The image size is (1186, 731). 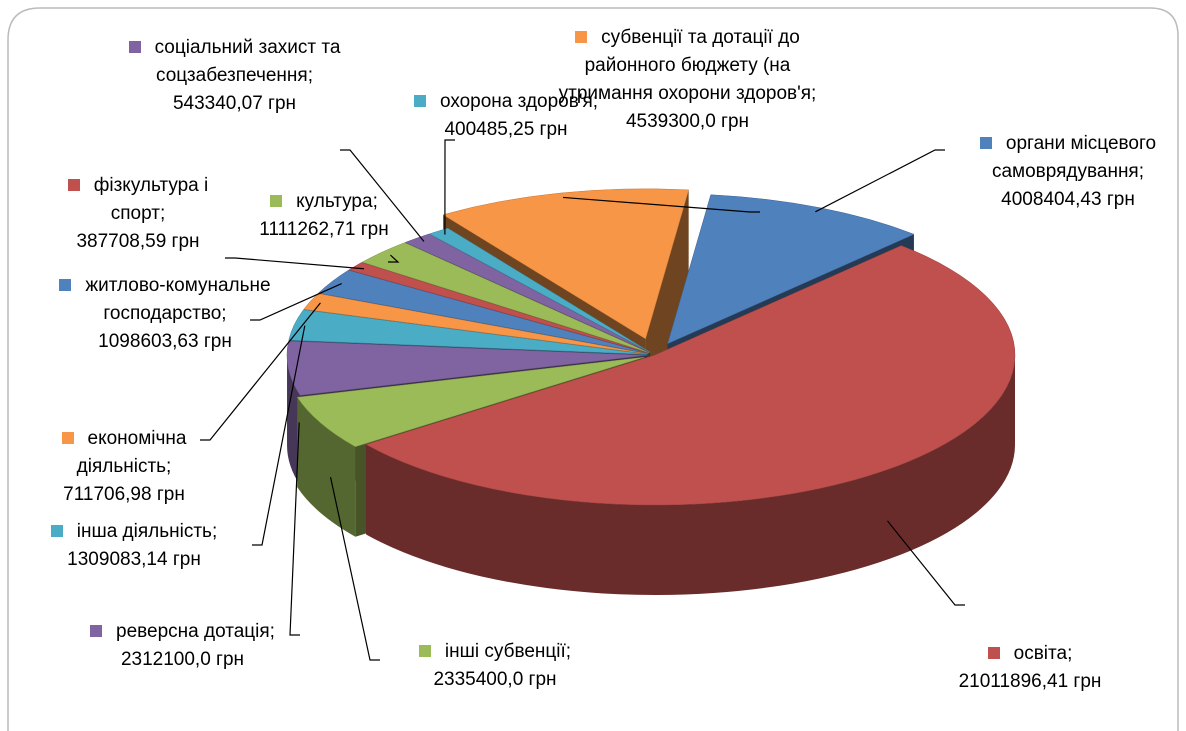 What do you see at coordinates (1074, 157) in the screenshot?
I see `label-category: органи місцевого самоврядування;` at bounding box center [1074, 157].